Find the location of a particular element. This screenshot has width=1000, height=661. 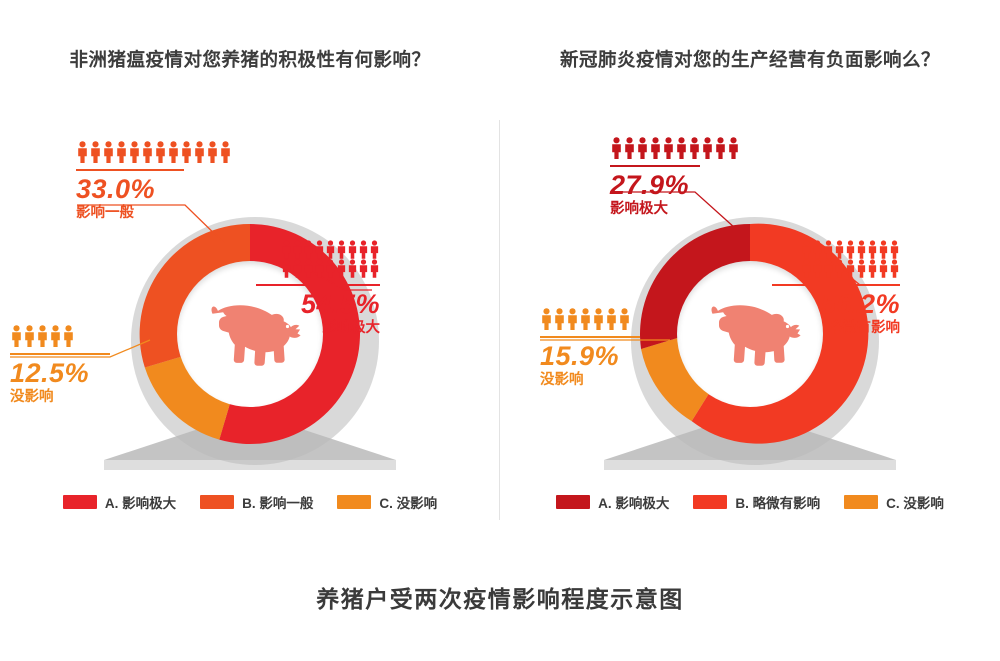

infographic-title: 养猪户受两次疫情影响程度示意图 is located at coordinates (500, 599).